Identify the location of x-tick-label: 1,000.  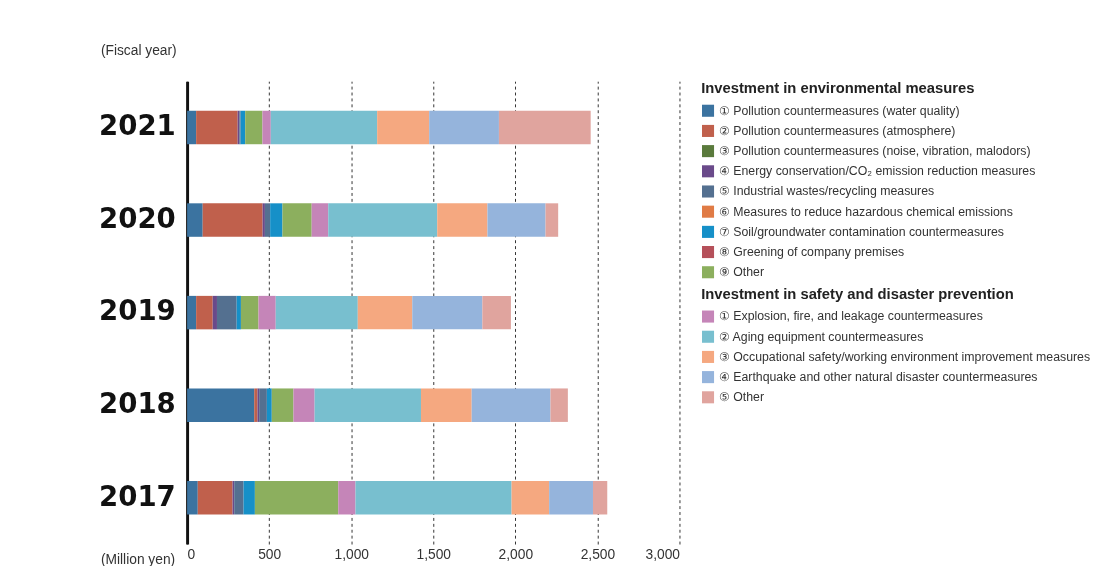
(352, 555).